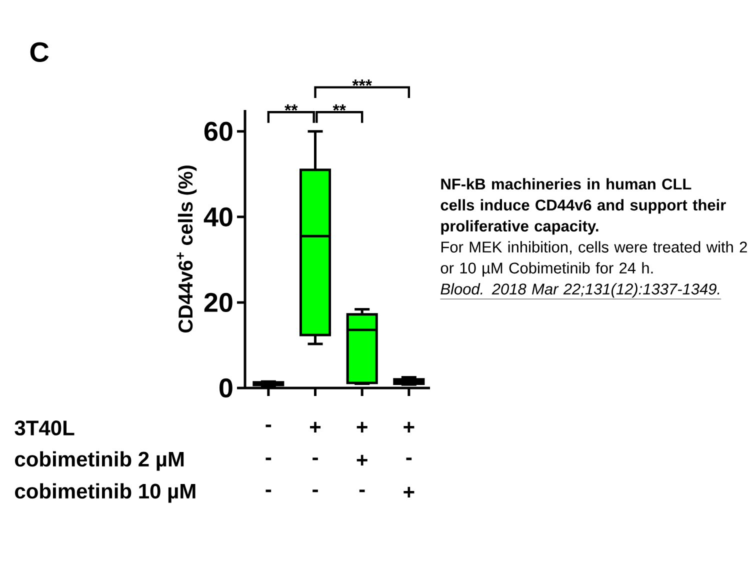 The height and width of the screenshot is (567, 756). I want to click on text: For MEK inhibition, cells were treated with 2 or 10 µM Cobimetinib for 24 h., so click(593, 259).